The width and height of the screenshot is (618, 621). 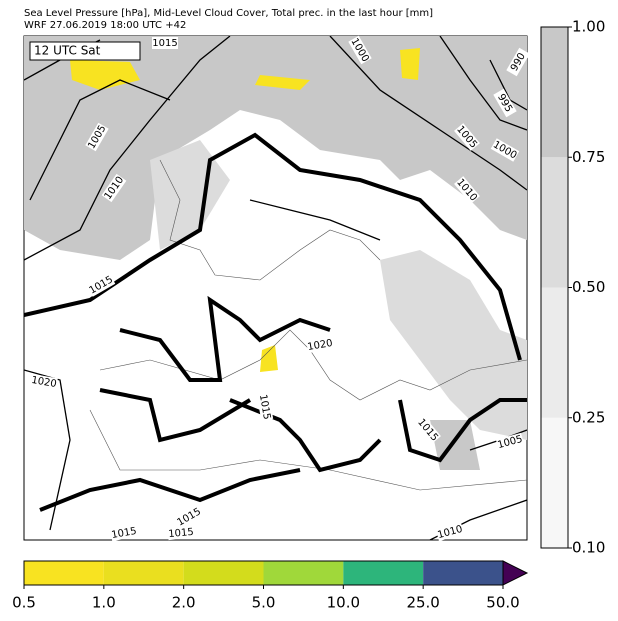 What do you see at coordinates (588, 417) in the screenshot?
I see `cloud-colorbar-label: 0.25` at bounding box center [588, 417].